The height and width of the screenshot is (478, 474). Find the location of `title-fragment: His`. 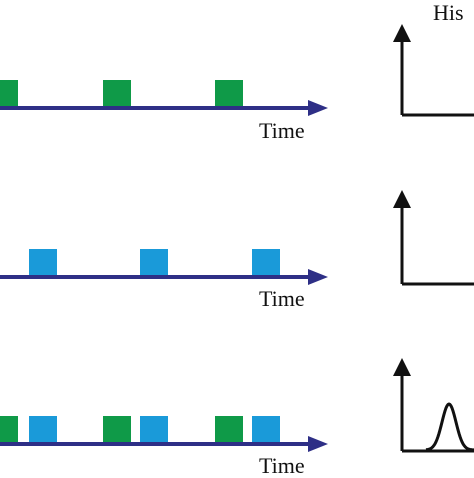

title-fragment: His is located at coordinates (448, 12).